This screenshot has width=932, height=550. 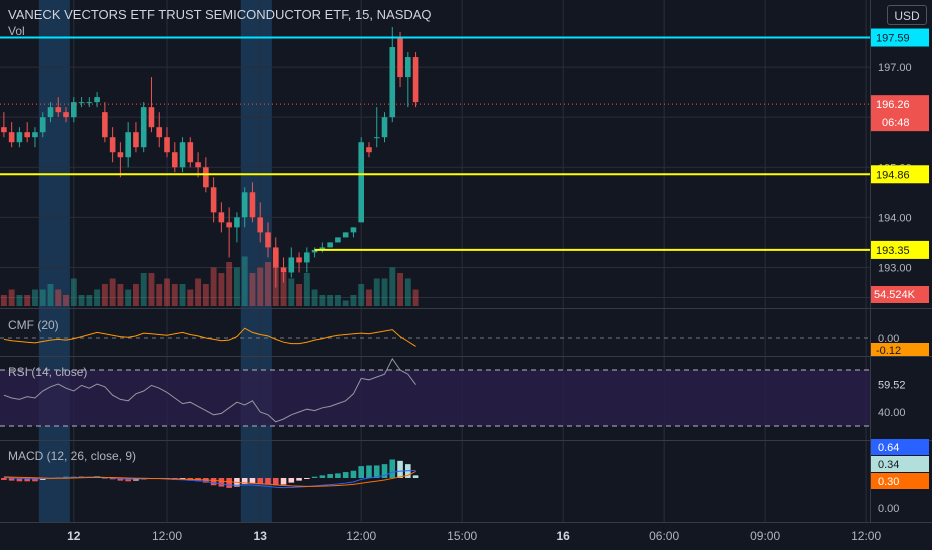 I want to click on volume-value-tag, so click(x=900, y=294).